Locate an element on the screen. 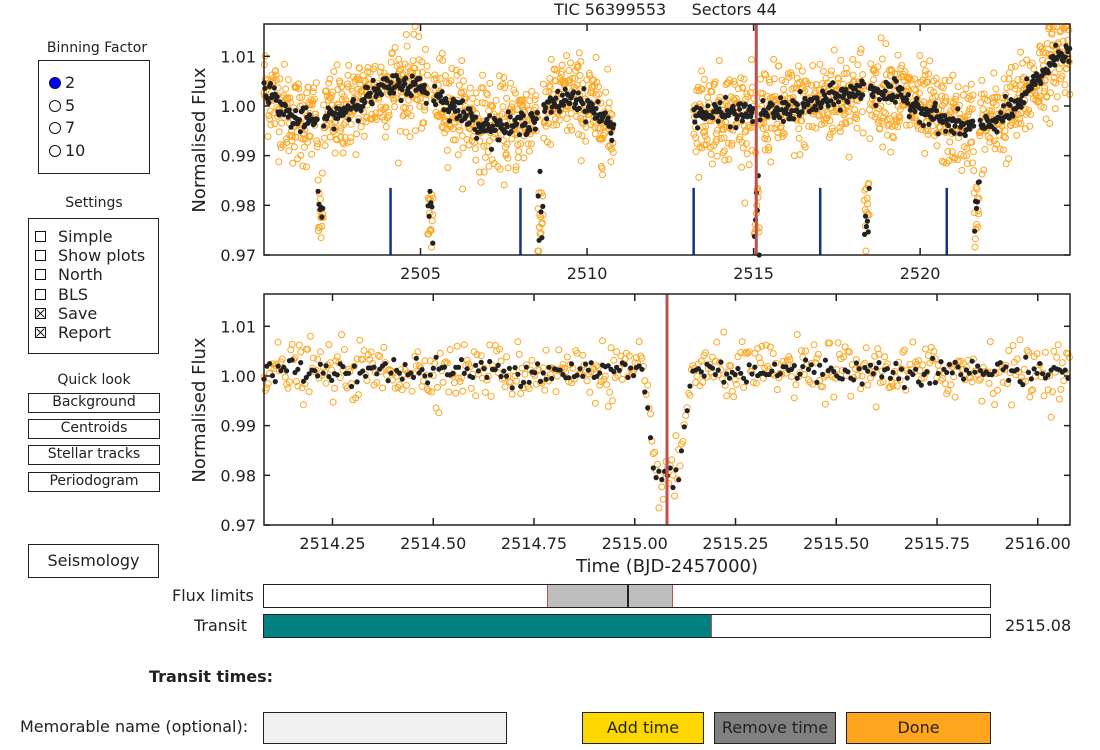 Image resolution: width=1100 pixels, height=750 pixels. plot-title: TIC 56399553 Sectors 44 is located at coordinates (665, 9).